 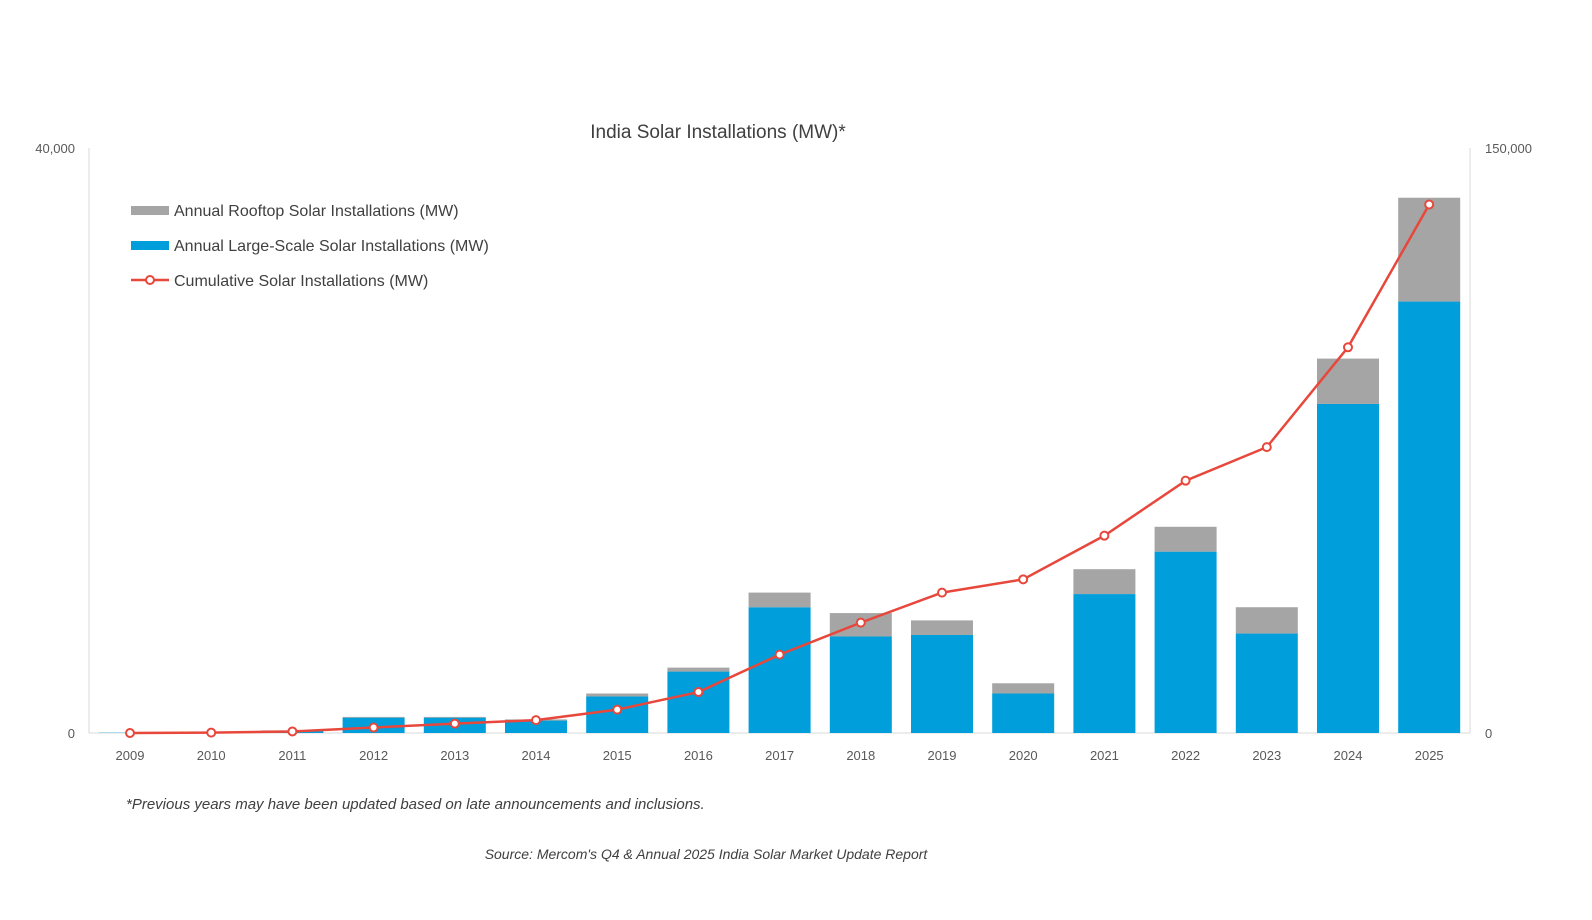 I want to click on x-tick-label: 2025, so click(x=1429, y=755).